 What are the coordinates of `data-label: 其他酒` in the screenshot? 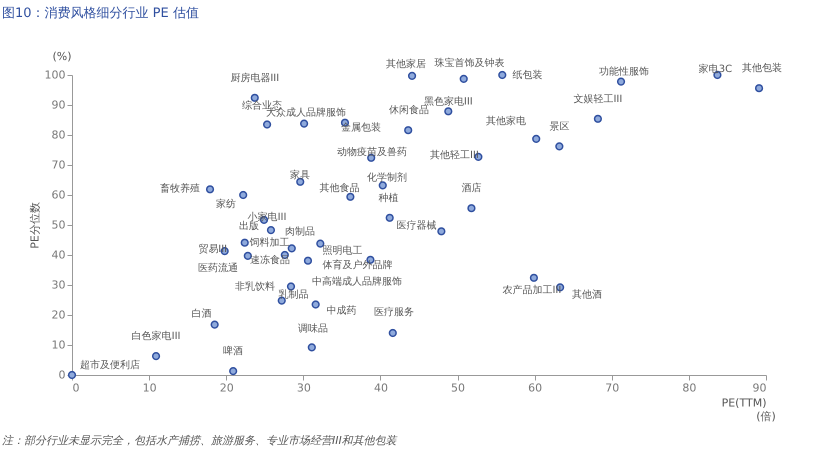 It's located at (587, 294).